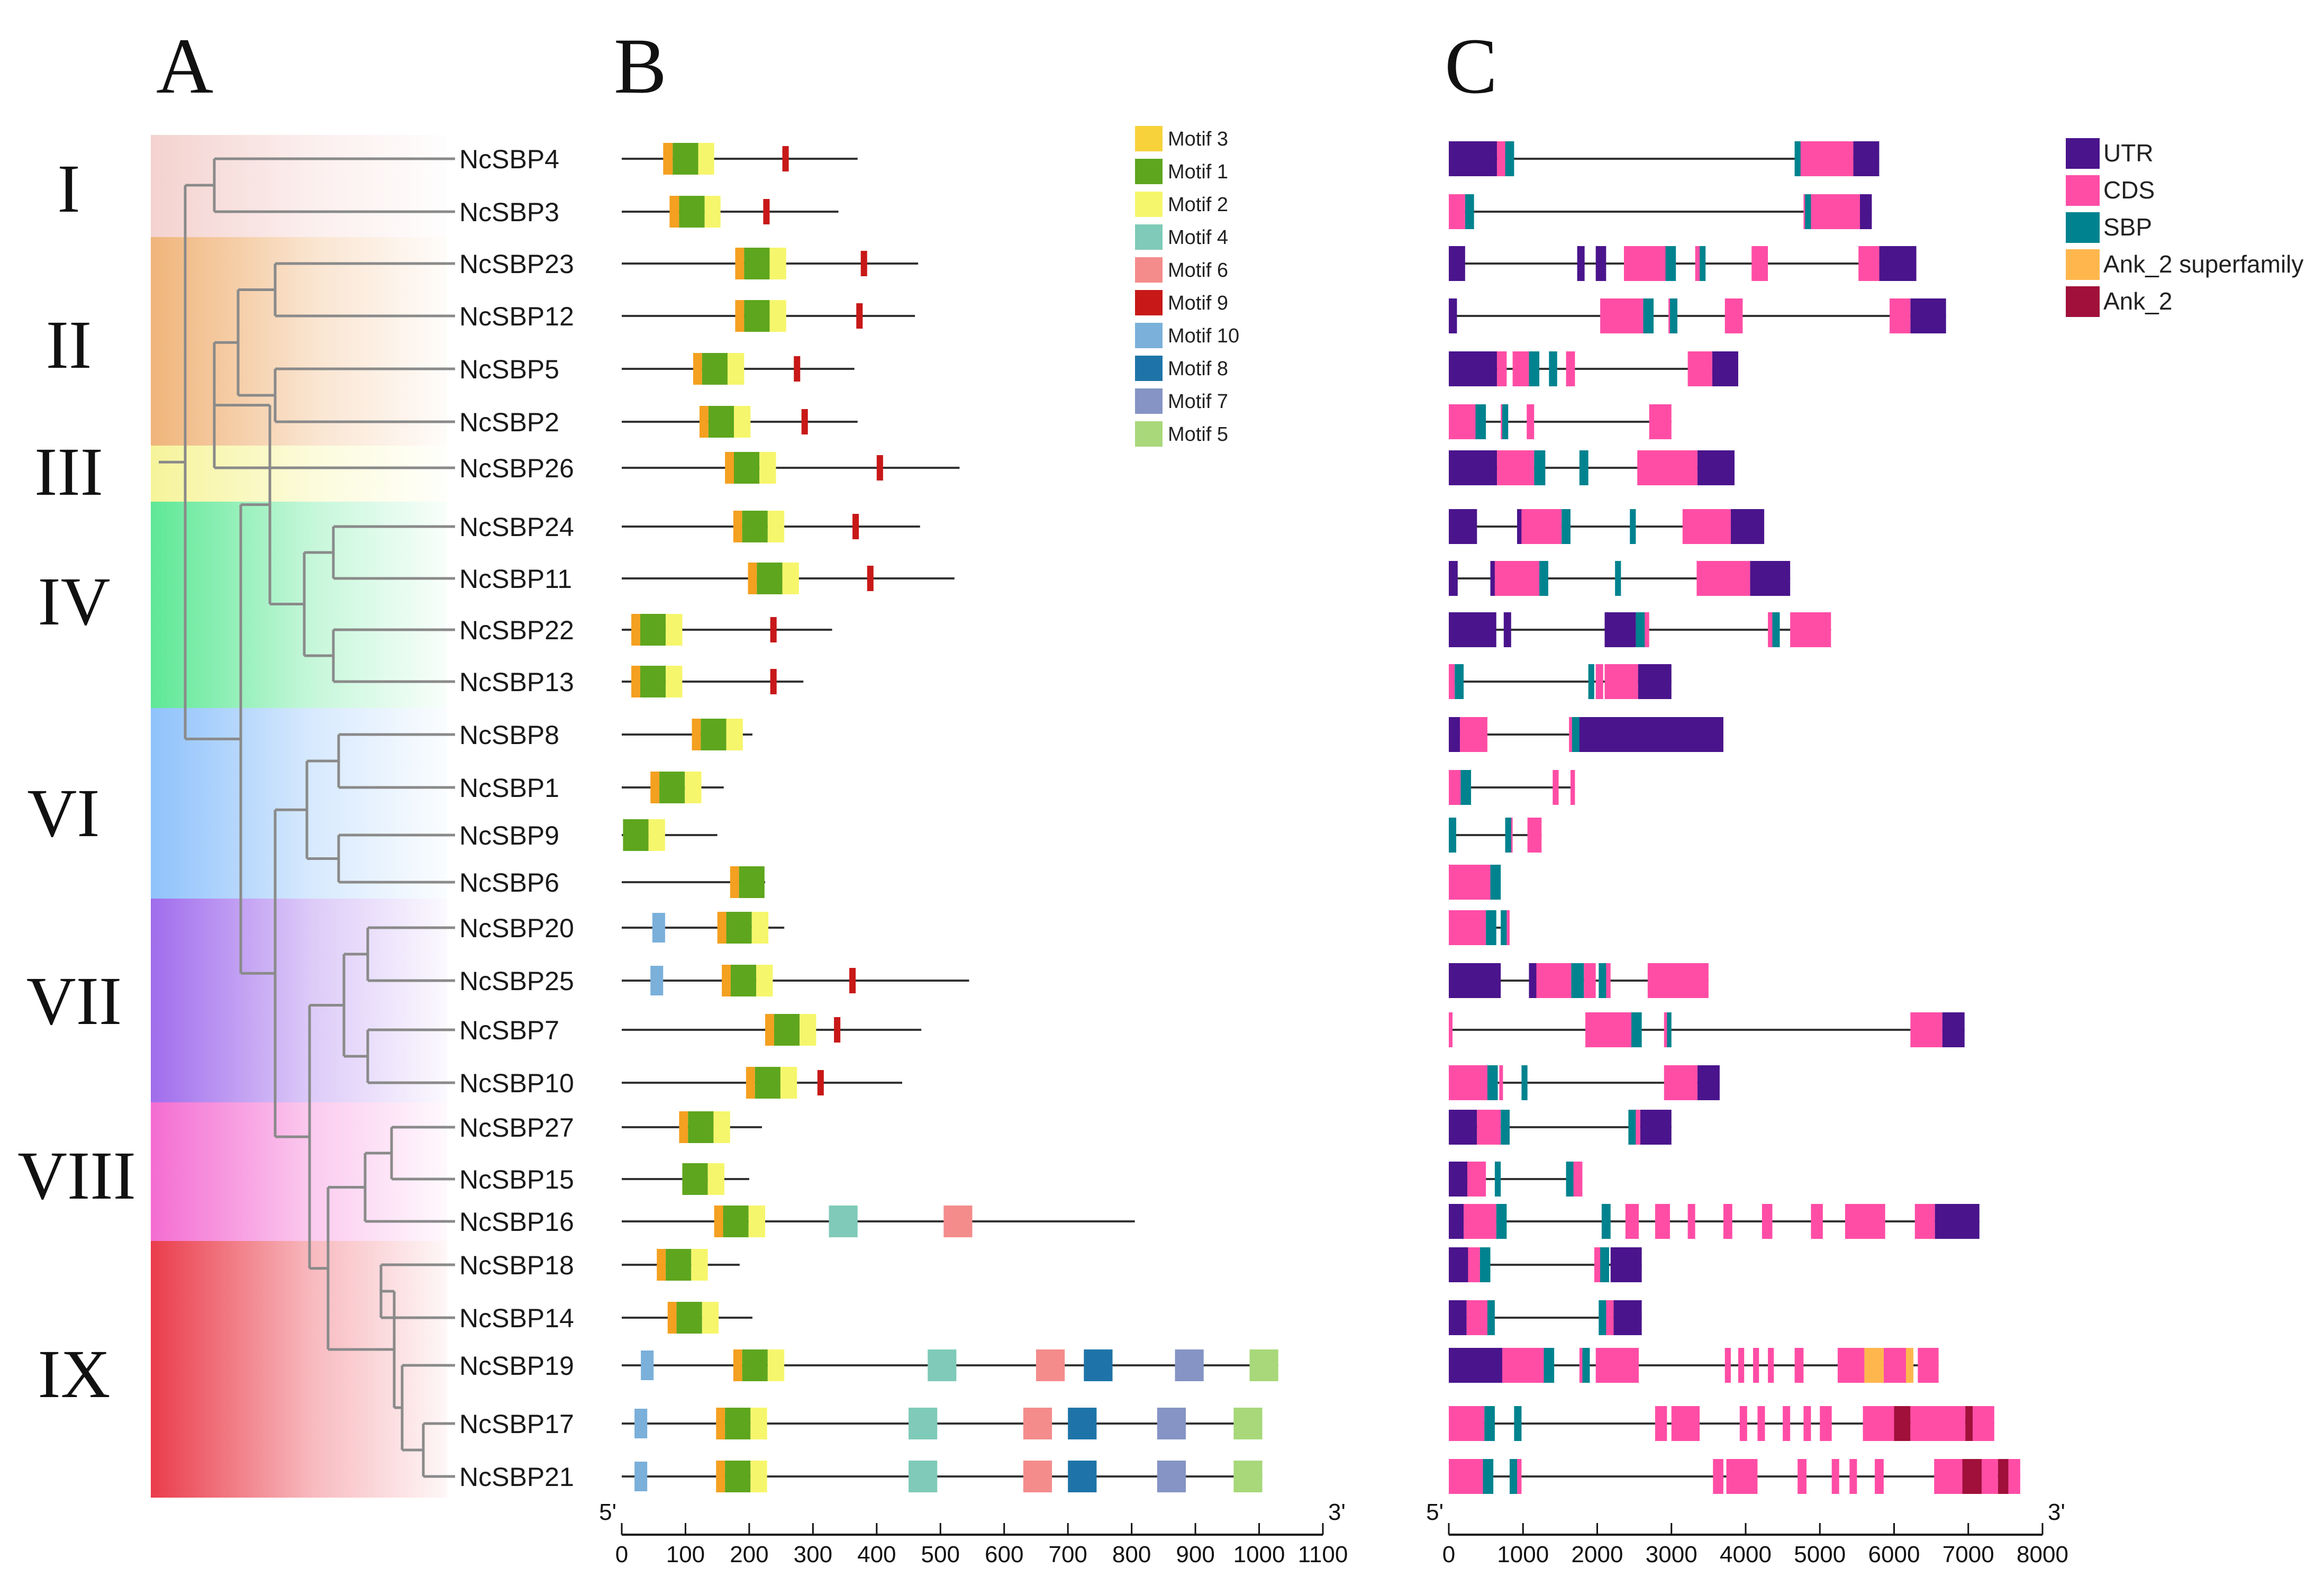  I want to click on gene-label: NcSBP21, so click(516, 1477).